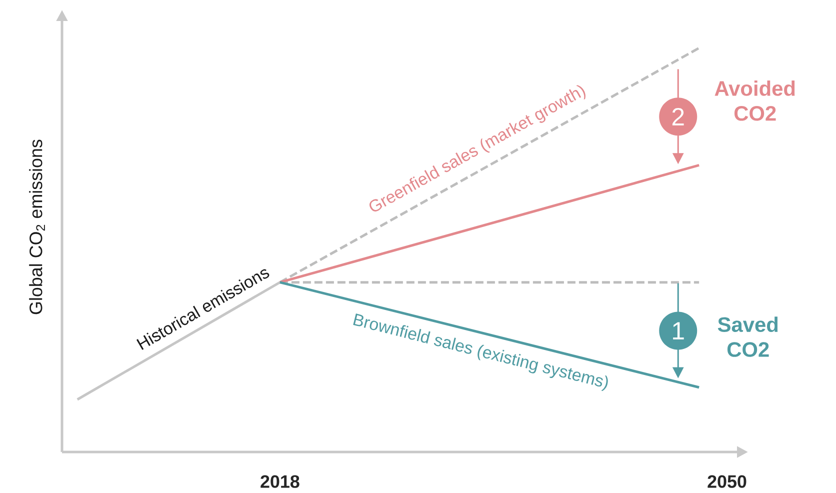 This screenshot has width=836, height=493. I want to click on annotation: Avoided CO2, so click(754, 100).